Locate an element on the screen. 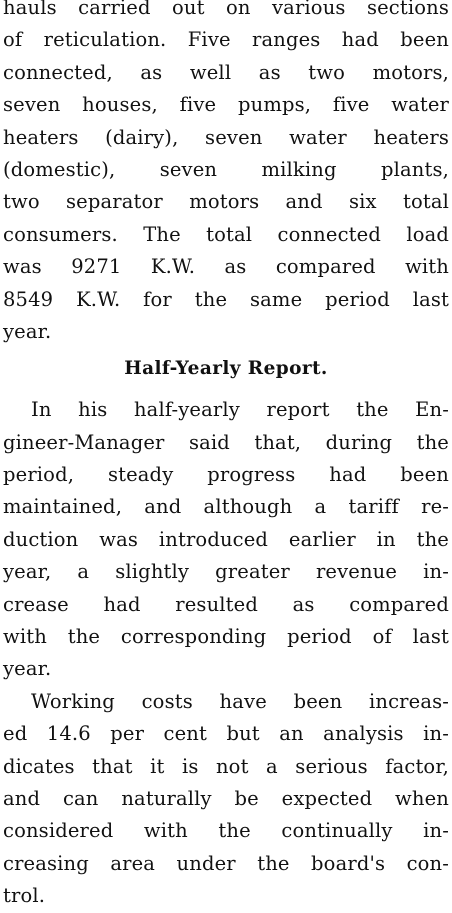 The image size is (452, 913). text-line: period, steady progress had been is located at coordinates (226, 475).